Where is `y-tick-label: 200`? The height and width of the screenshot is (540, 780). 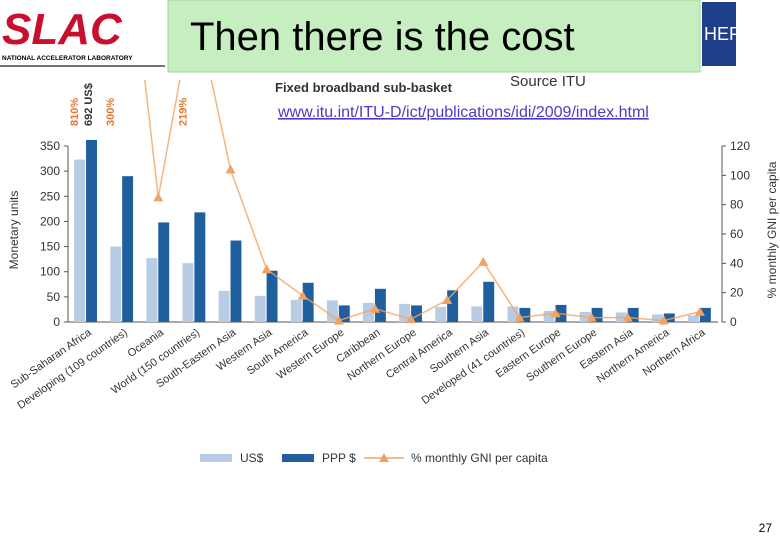 y-tick-label: 200 is located at coordinates (50, 221).